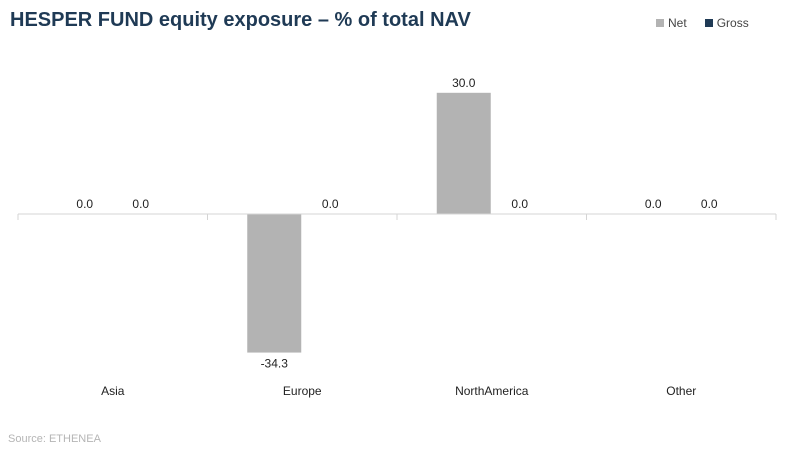 Image resolution: width=800 pixels, height=455 pixels. Describe the element at coordinates (702, 23) in the screenshot. I see `legend: Net Gross` at that location.